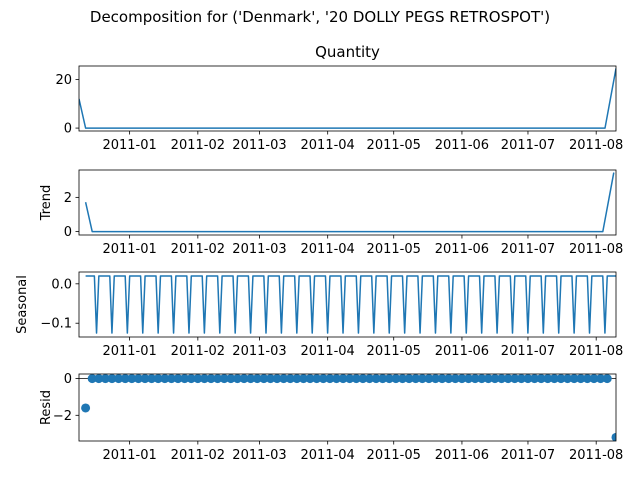 This screenshot has height=480, width=640. Describe the element at coordinates (68, 232) in the screenshot. I see `trend-ytick-label: 0` at that location.